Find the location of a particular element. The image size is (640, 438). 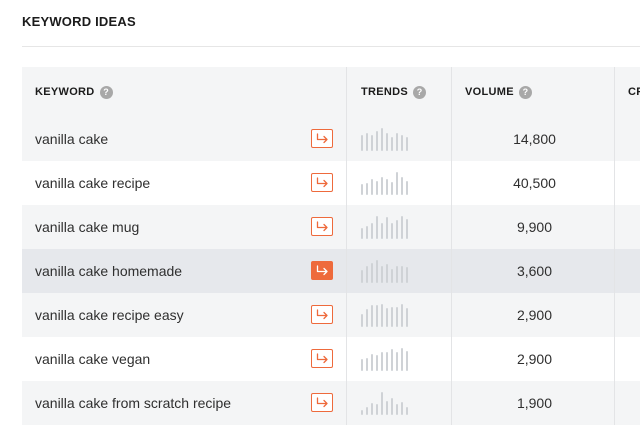

volume-header-label: VOLUME is located at coordinates (489, 92).